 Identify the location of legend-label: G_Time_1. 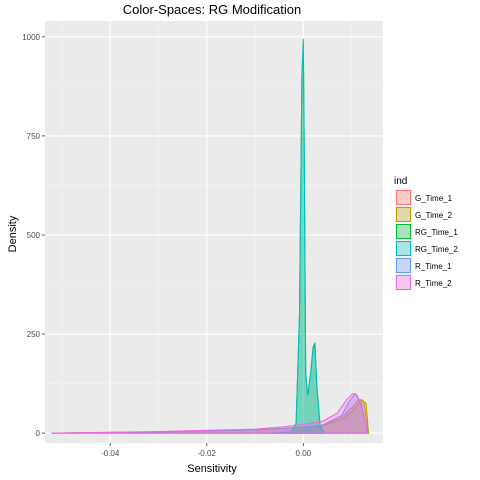
(434, 198).